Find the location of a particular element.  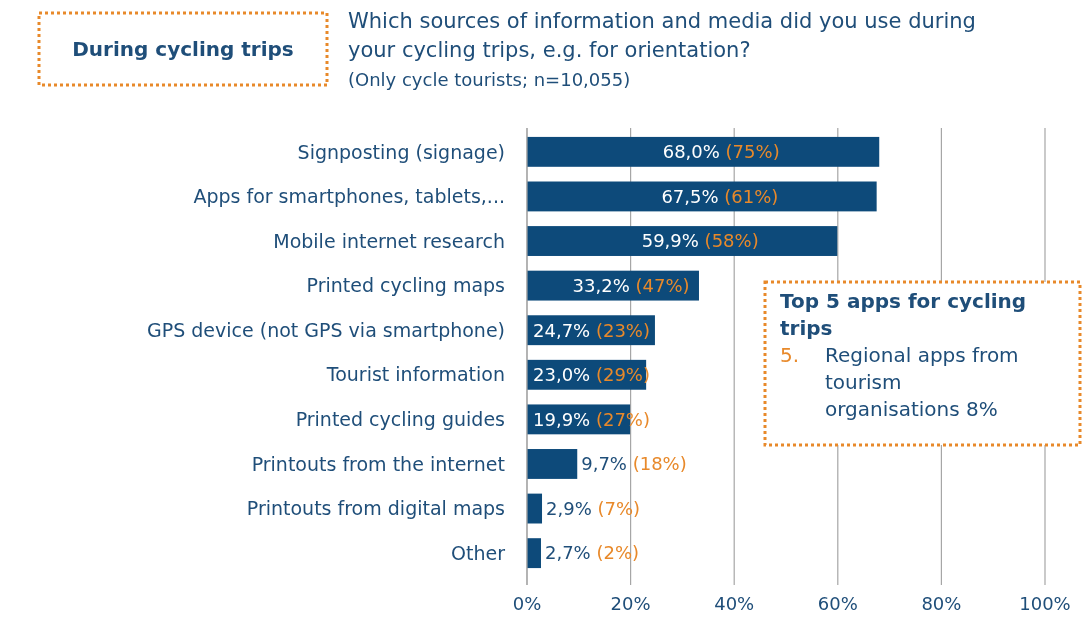

data-label: 9,7% (18%) is located at coordinates (634, 464).